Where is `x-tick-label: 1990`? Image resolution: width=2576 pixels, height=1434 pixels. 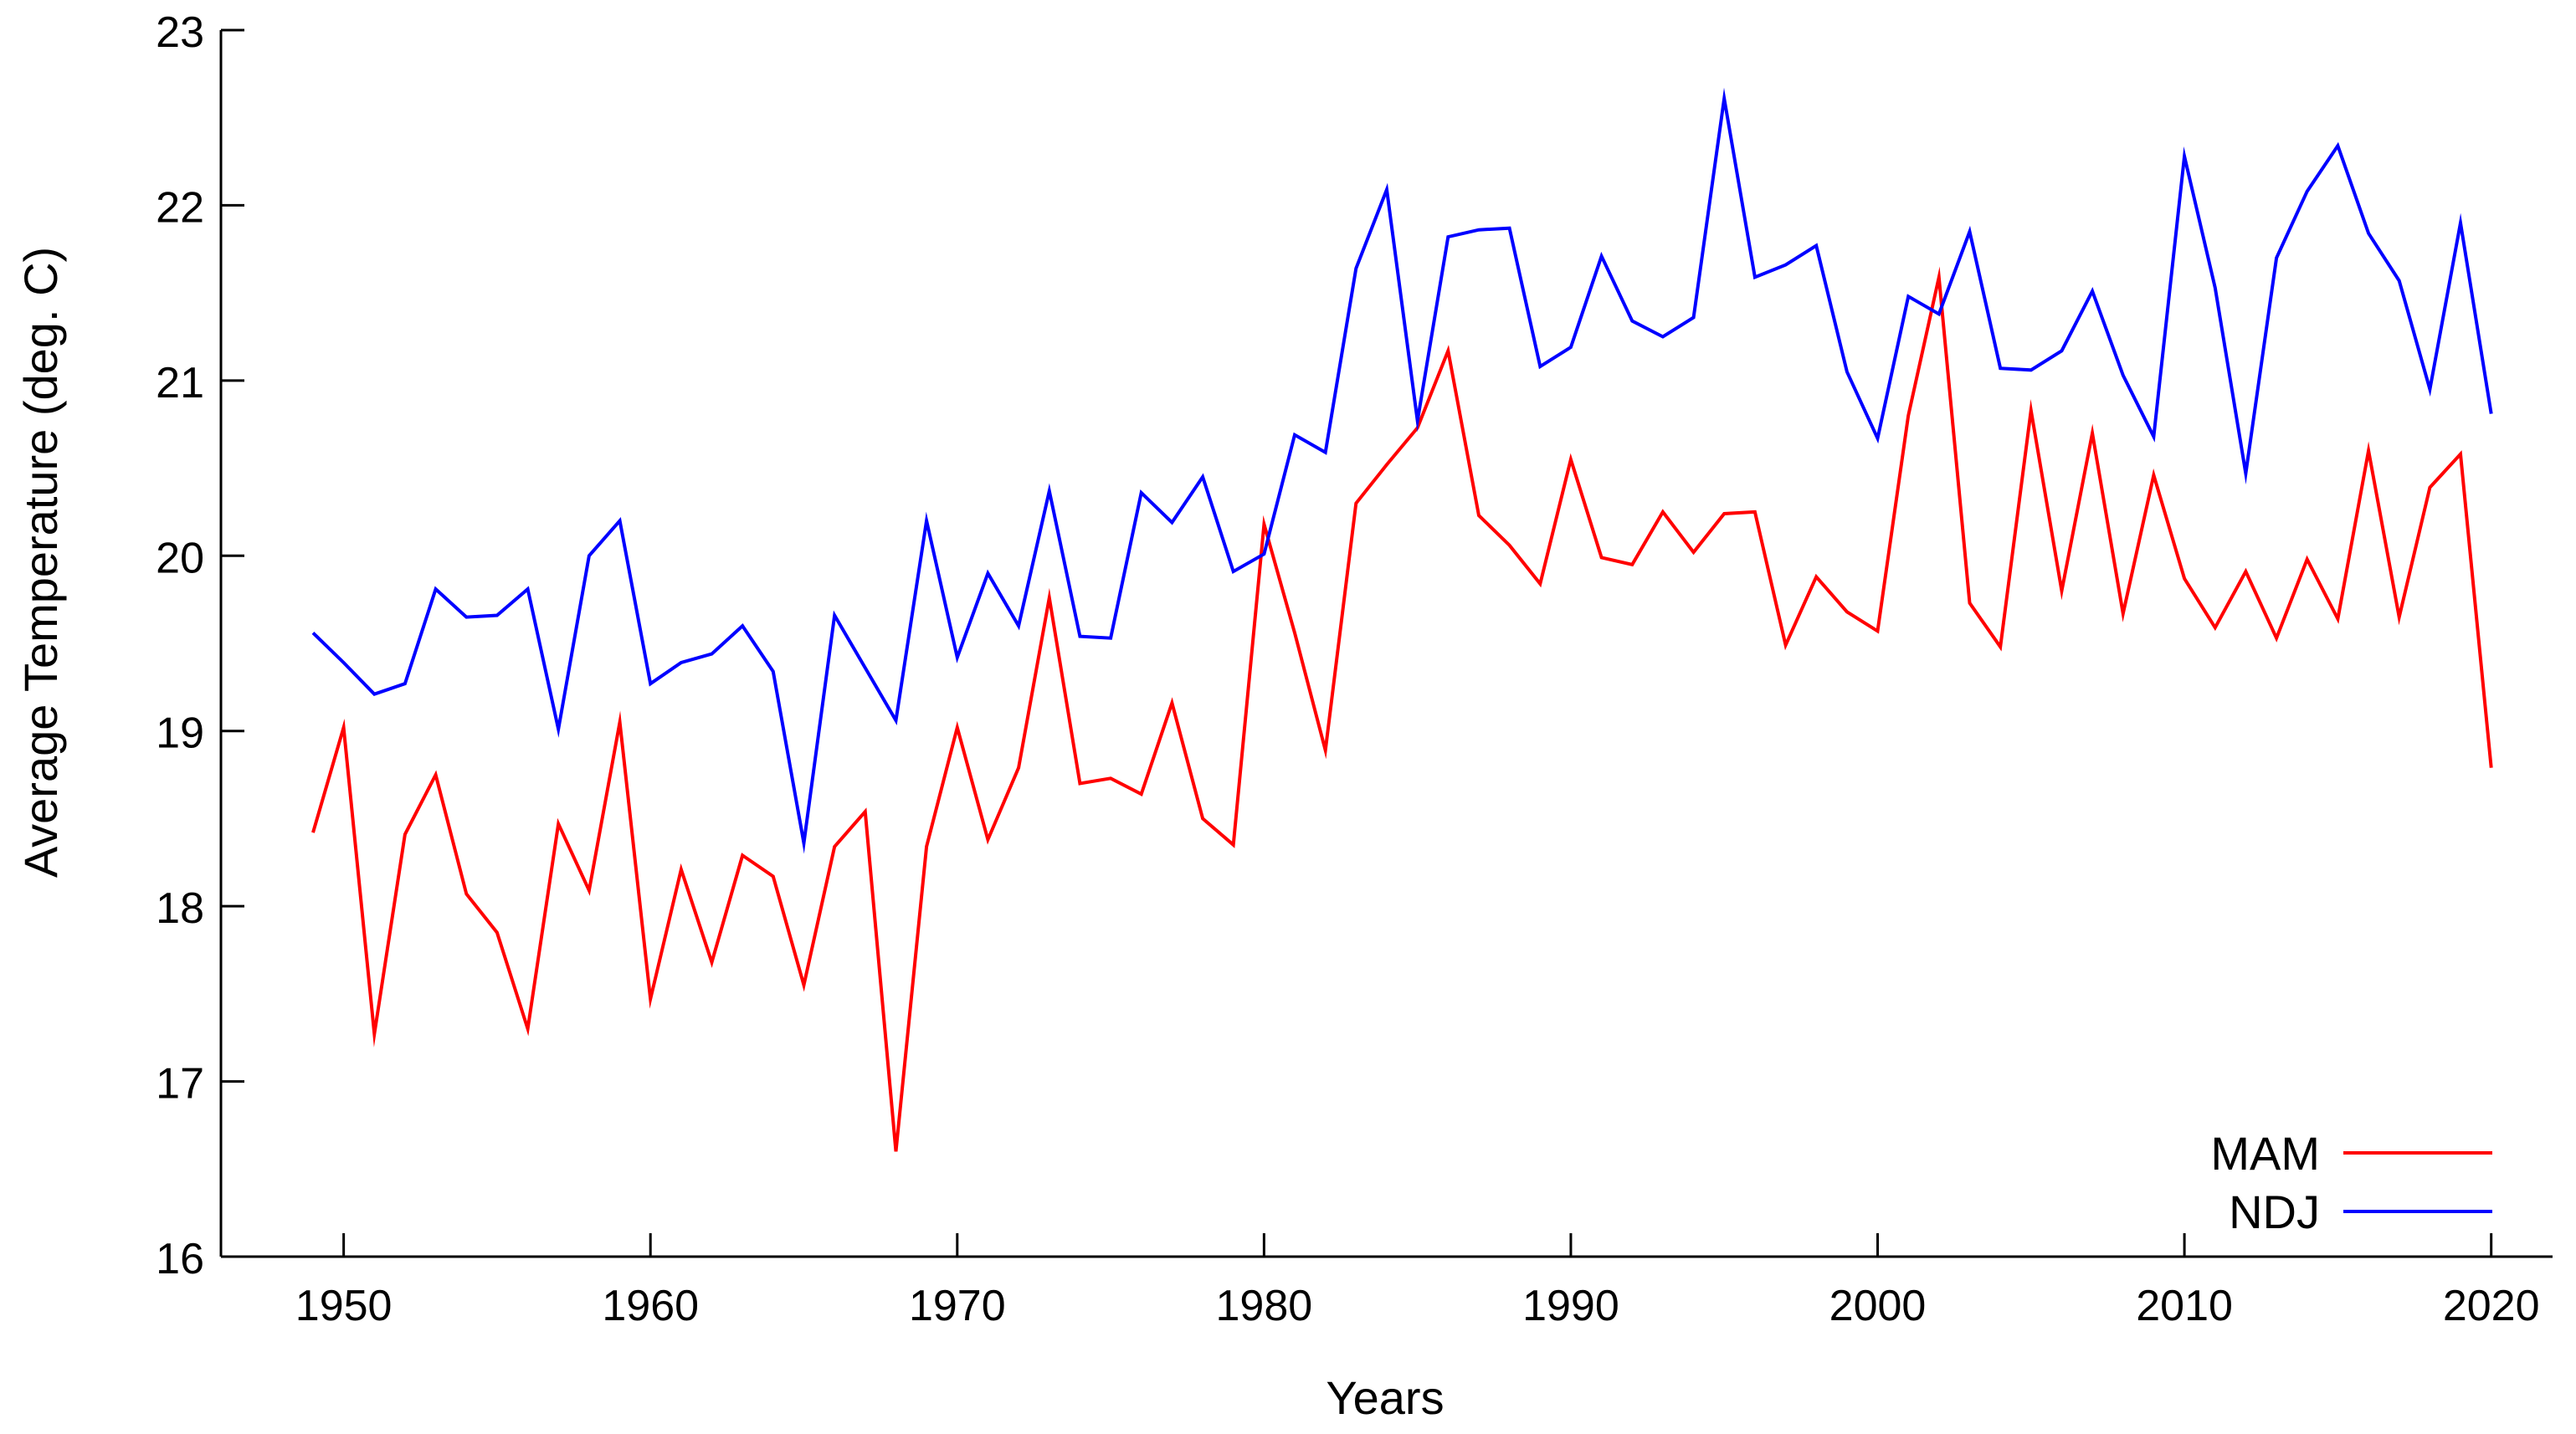 x-tick-label: 1990 is located at coordinates (1570, 1306).